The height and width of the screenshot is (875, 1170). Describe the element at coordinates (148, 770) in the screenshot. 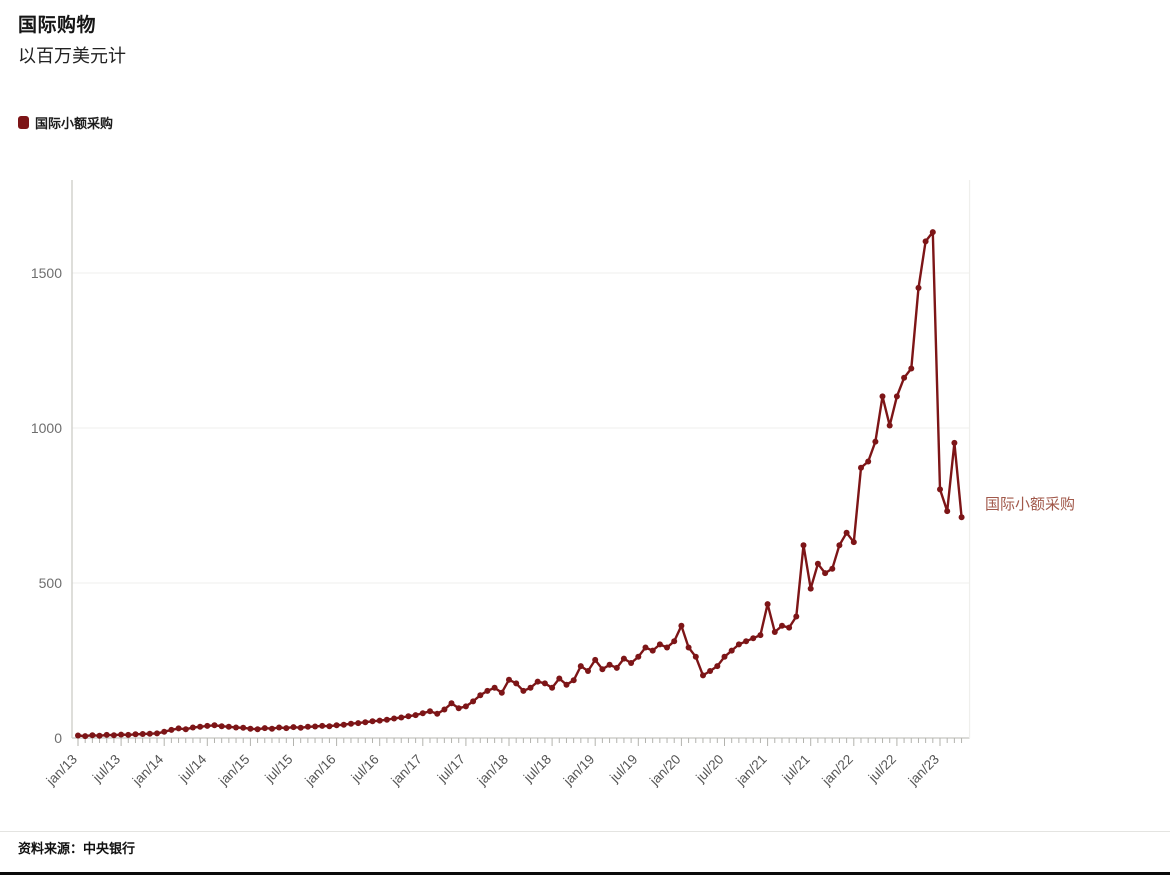

I see `svg-text: jan/14` at that location.